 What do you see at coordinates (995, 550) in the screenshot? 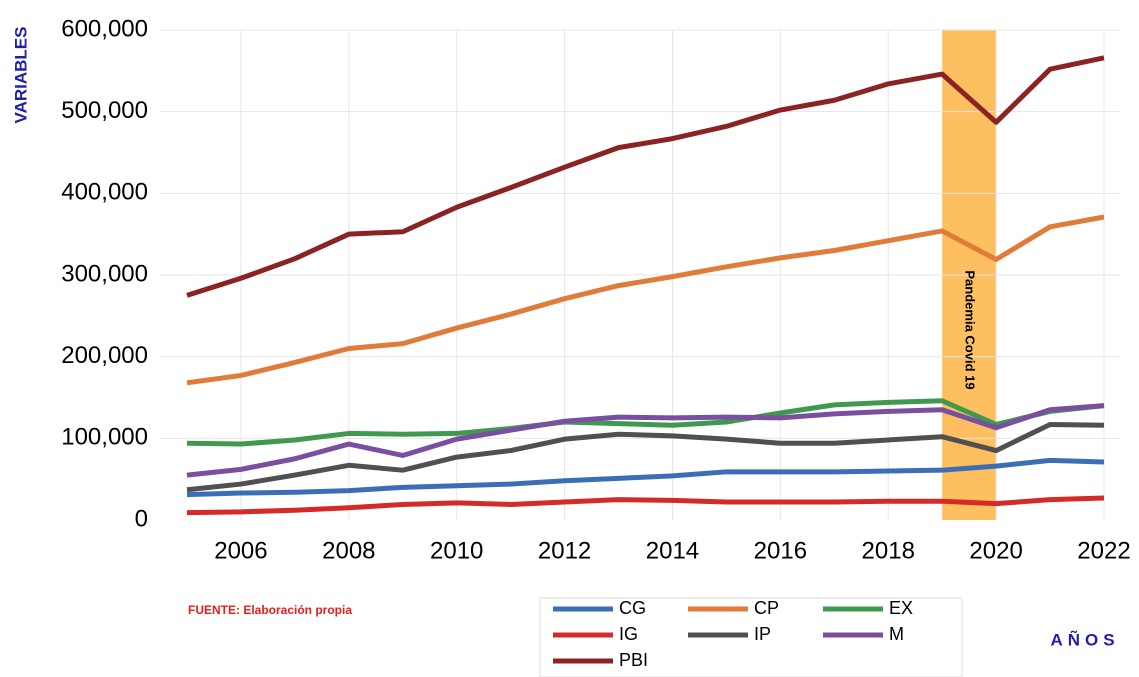
I see `x-tick-label: 2020` at bounding box center [995, 550].